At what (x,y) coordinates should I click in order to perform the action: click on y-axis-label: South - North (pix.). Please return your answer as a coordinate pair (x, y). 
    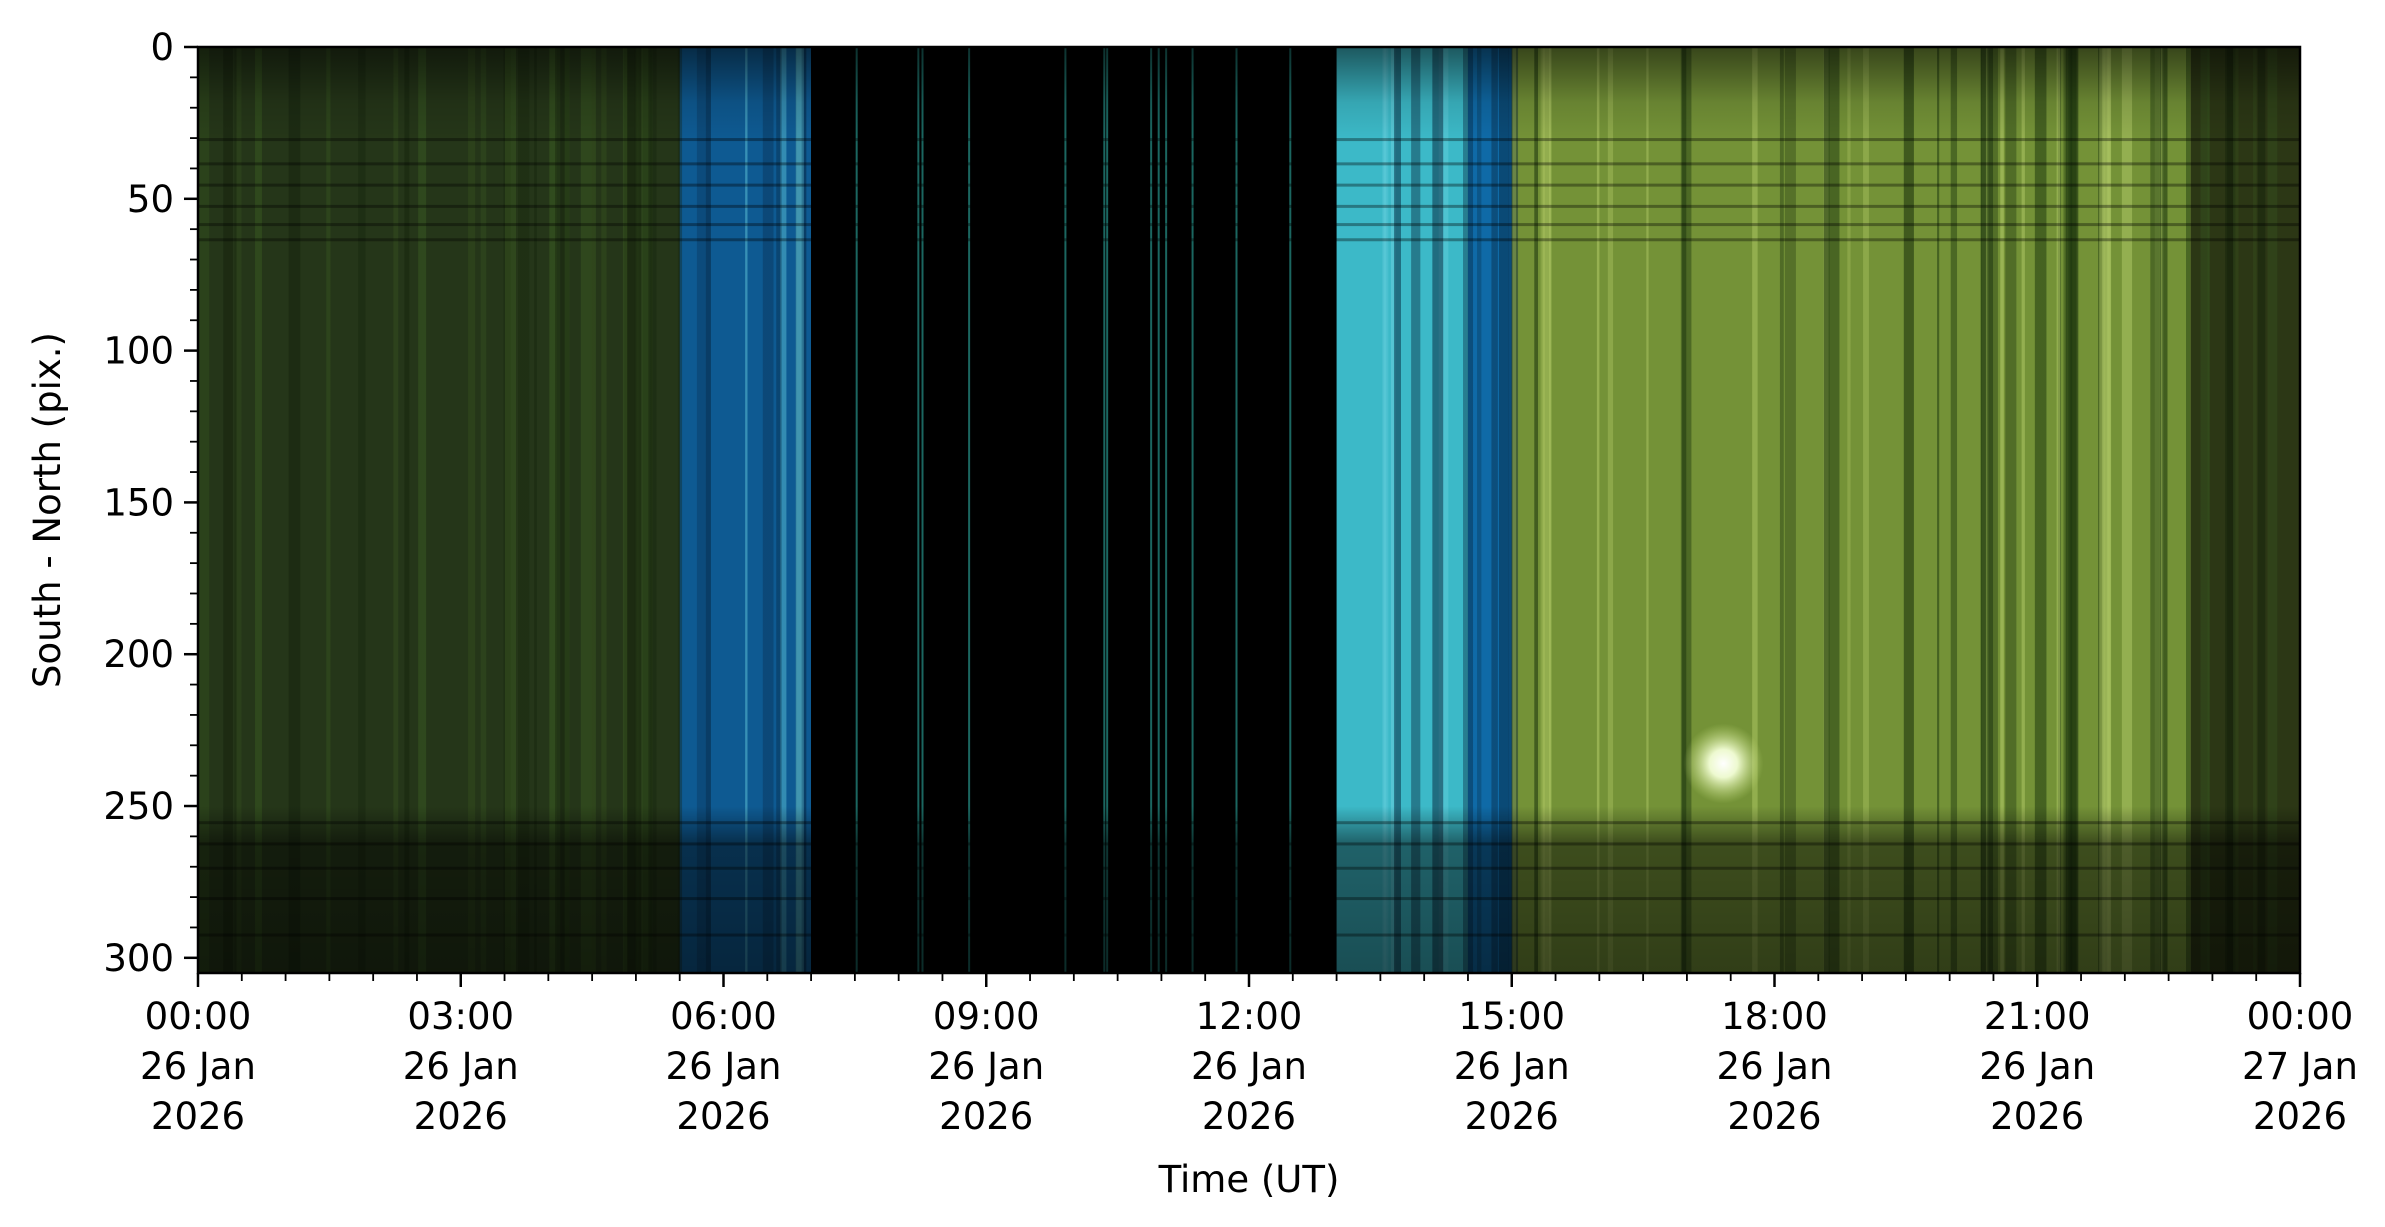
    Looking at the image, I should click on (47, 510).